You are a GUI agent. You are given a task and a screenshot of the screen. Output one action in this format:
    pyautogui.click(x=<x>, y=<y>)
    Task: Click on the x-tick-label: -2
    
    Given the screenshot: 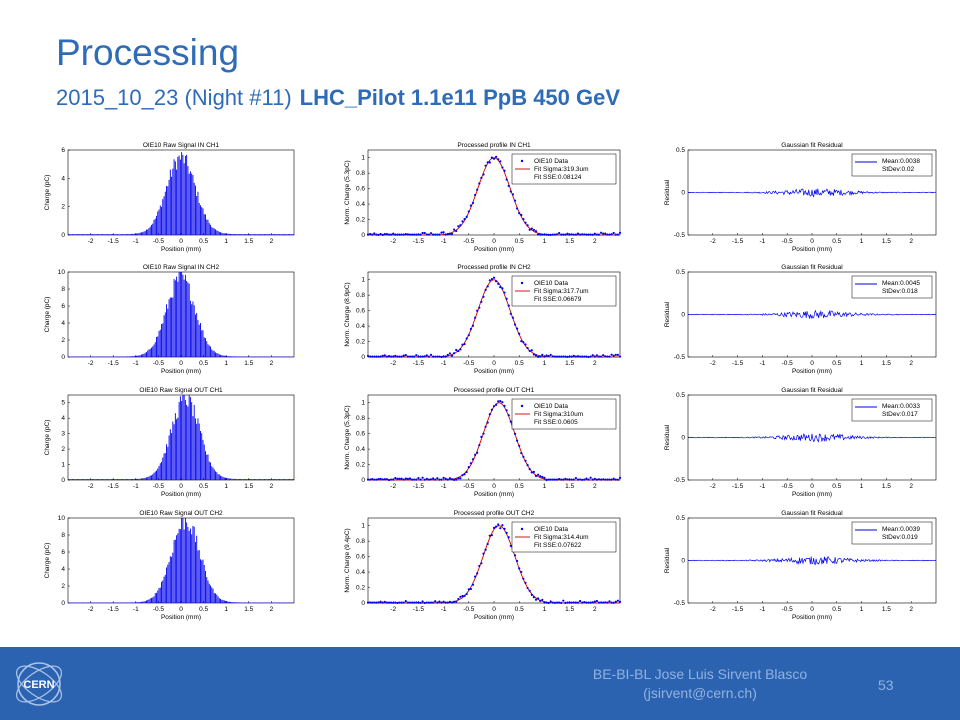 What is the action you would take?
    pyautogui.click(x=393, y=241)
    